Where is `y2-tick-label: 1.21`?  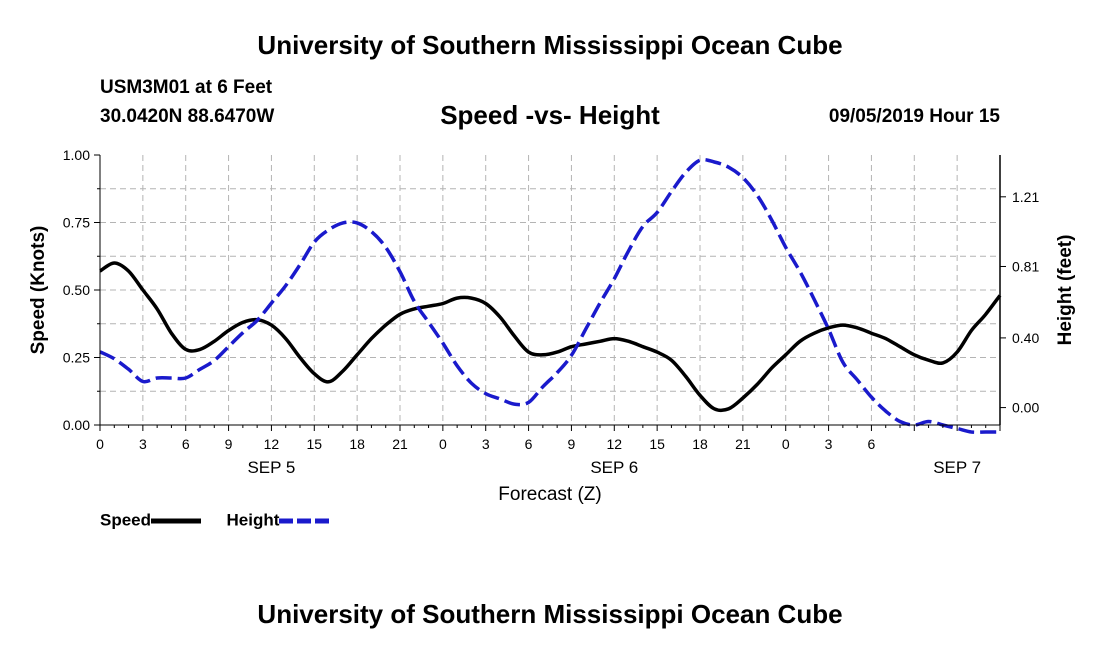
y2-tick-label: 1.21 is located at coordinates (1025, 197).